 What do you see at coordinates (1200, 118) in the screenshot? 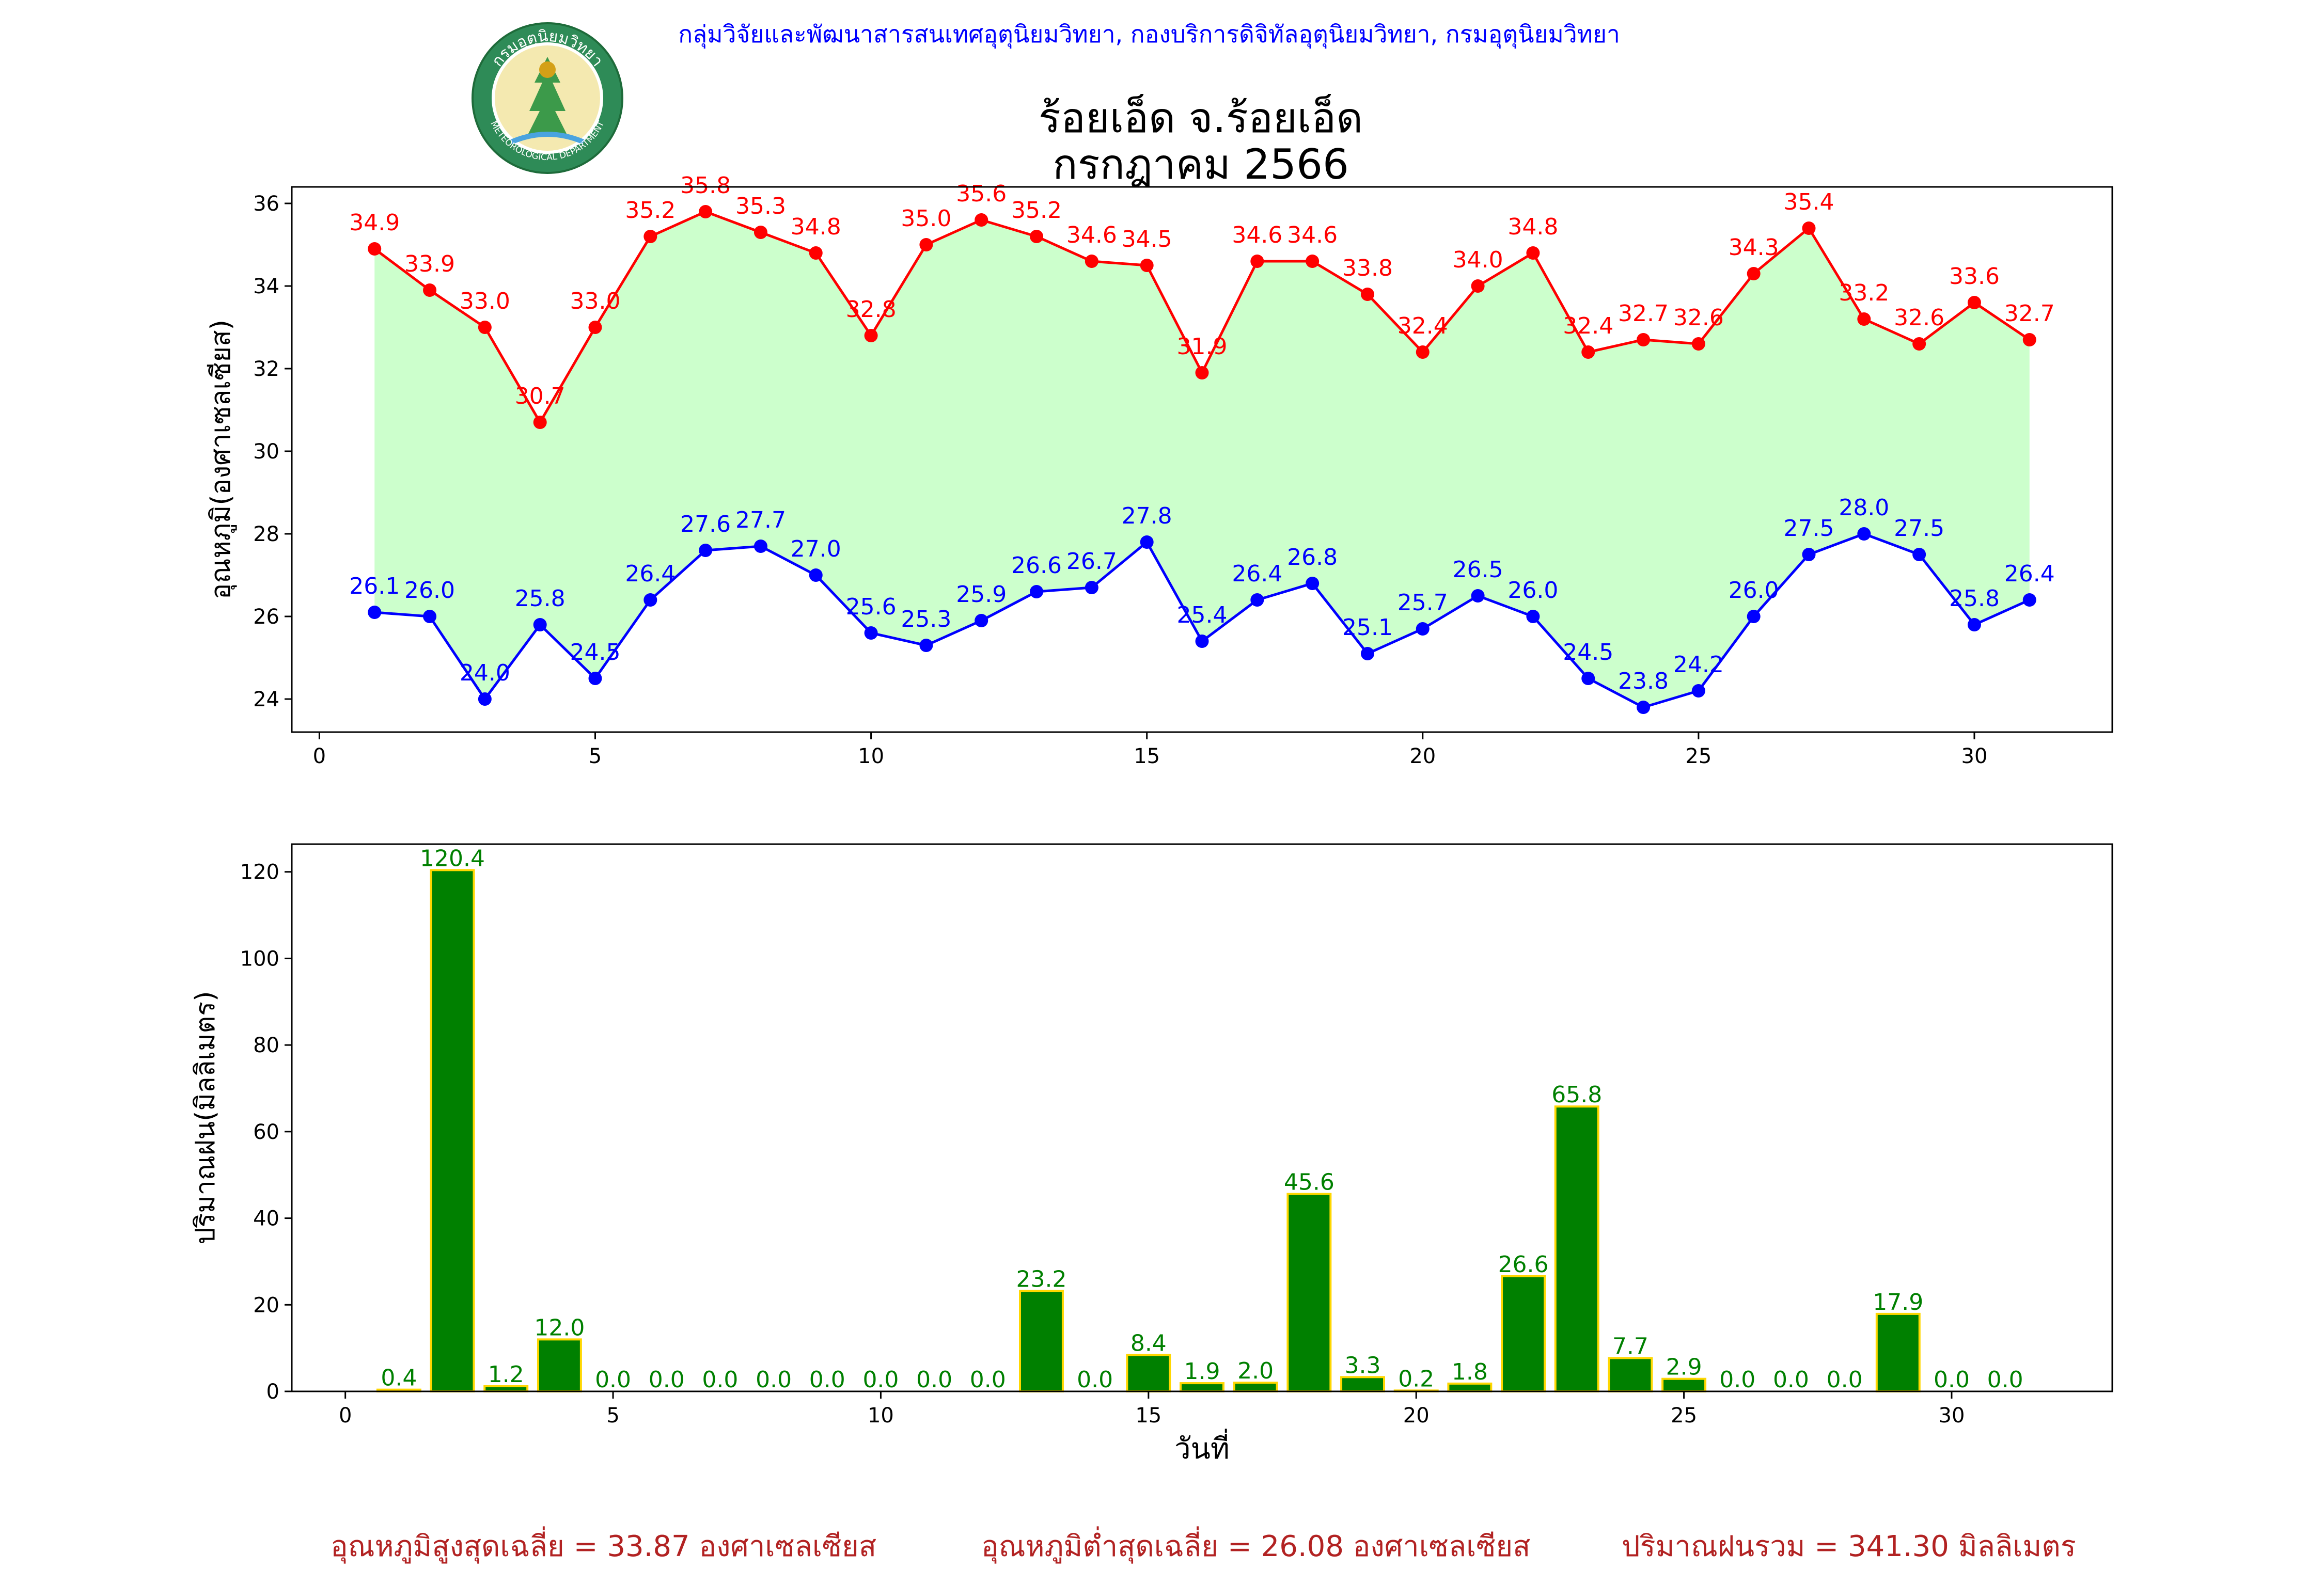
I see `station-title: ร้อยเอ็ด จ.ร้อยเอ็ด` at bounding box center [1200, 118].